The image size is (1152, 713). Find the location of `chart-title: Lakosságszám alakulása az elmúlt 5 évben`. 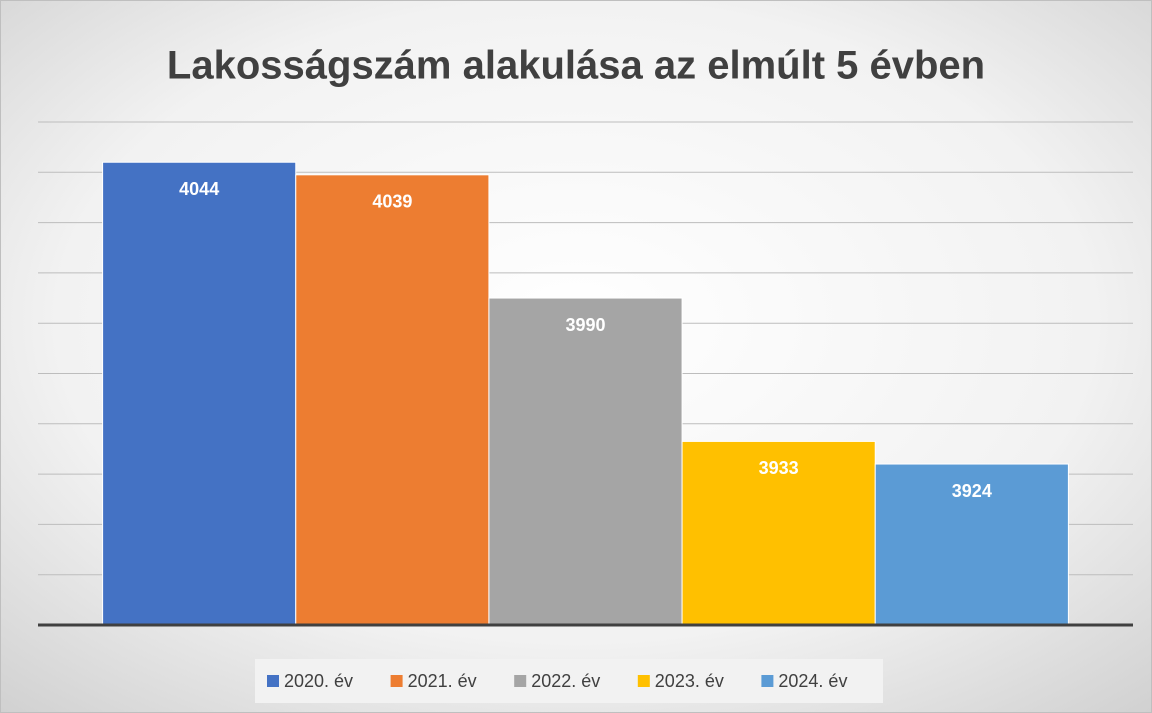

chart-title: Lakosságszám alakulása az elmúlt 5 évben is located at coordinates (576, 66).